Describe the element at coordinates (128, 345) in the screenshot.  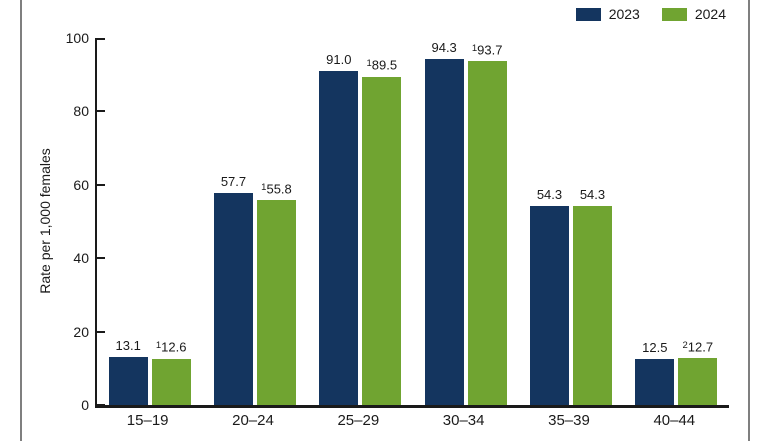
I see `bar-value-label: 13.1` at that location.